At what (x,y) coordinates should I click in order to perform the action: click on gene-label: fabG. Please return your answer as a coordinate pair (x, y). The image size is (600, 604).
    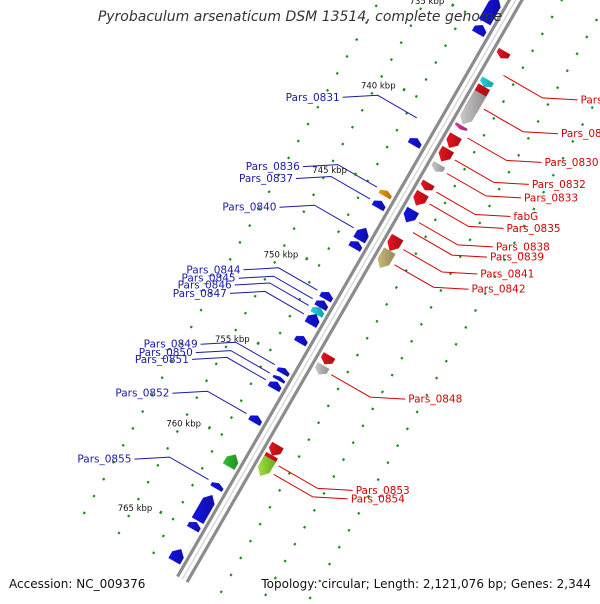
    Looking at the image, I should click on (525, 217).